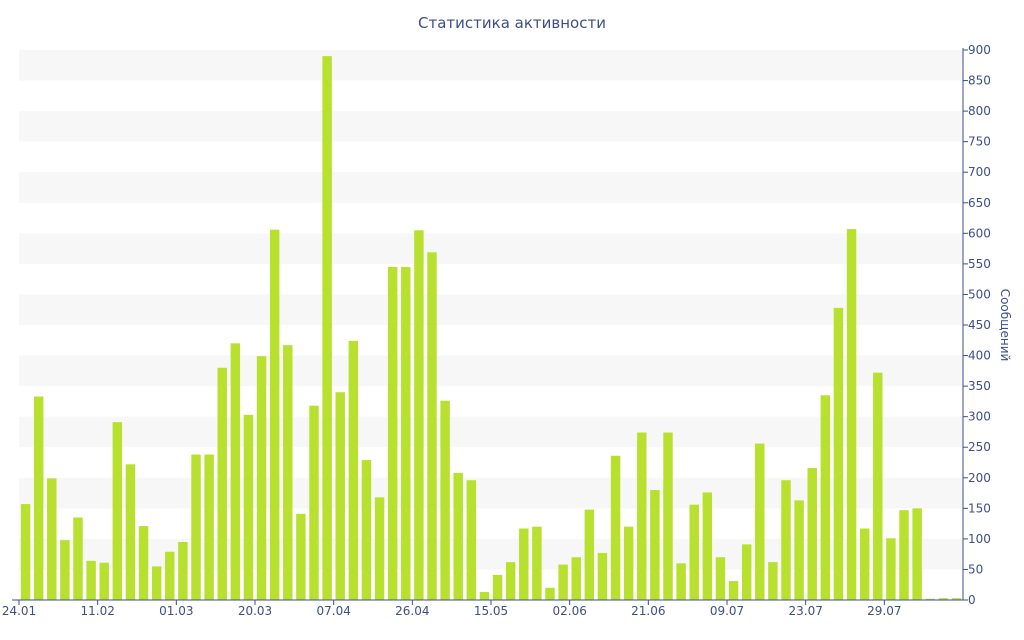  Describe the element at coordinates (648, 611) in the screenshot. I see `x-tick-label: 21.06` at that location.